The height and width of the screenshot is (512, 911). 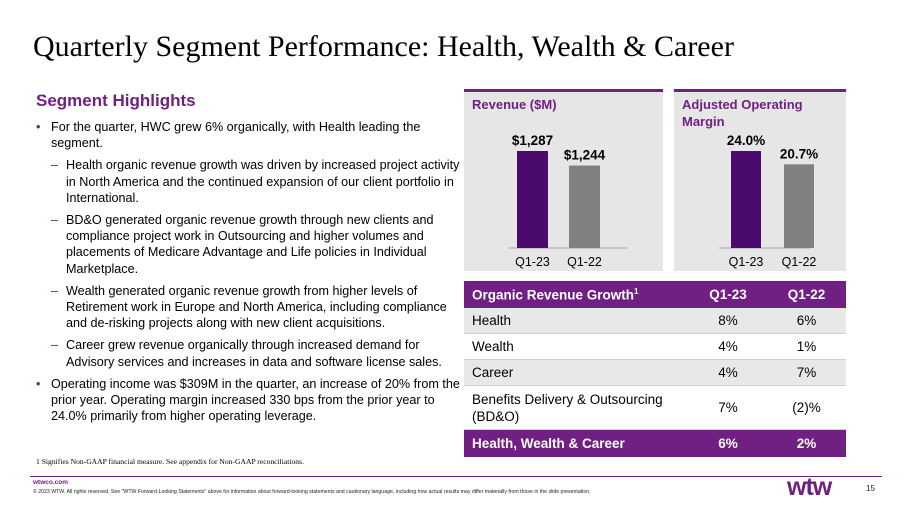 What do you see at coordinates (806, 407) in the screenshot?
I see `row-q122: (2)%` at bounding box center [806, 407].